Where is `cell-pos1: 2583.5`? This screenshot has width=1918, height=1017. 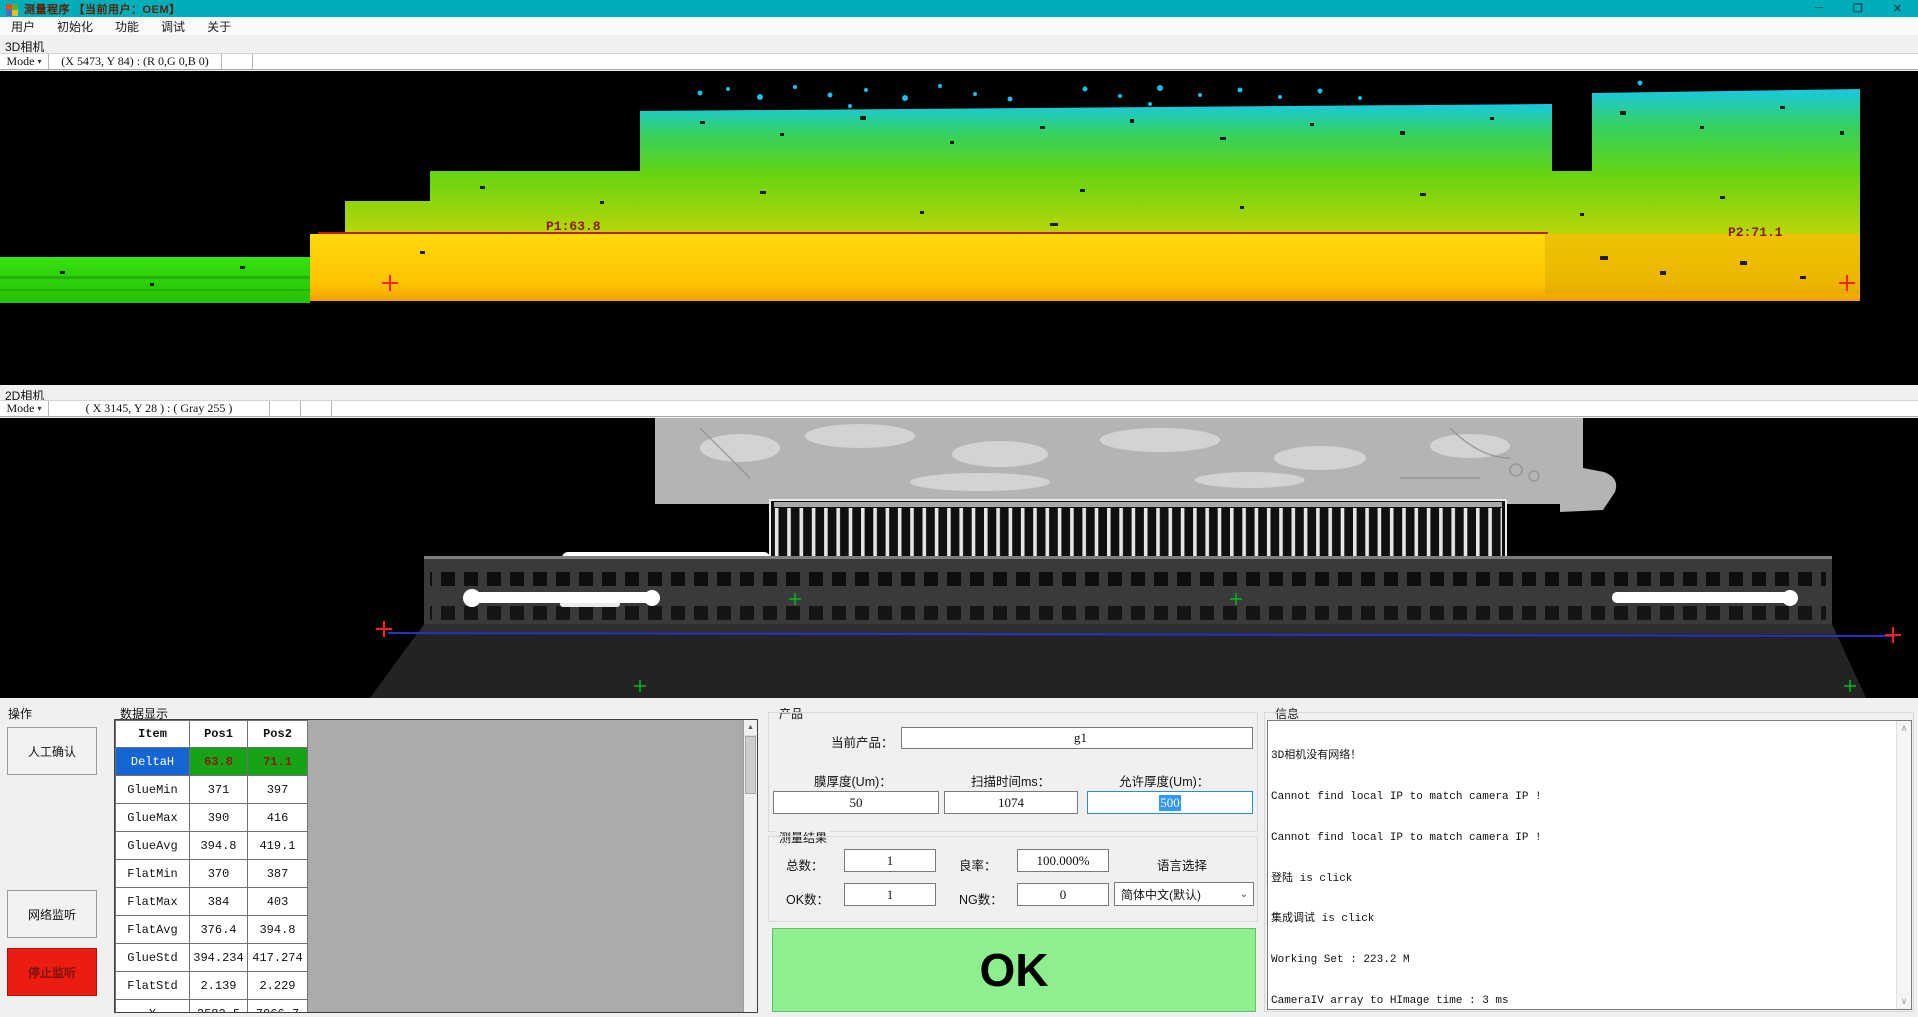
cell-pos1: 2583.5 is located at coordinates (218, 1005).